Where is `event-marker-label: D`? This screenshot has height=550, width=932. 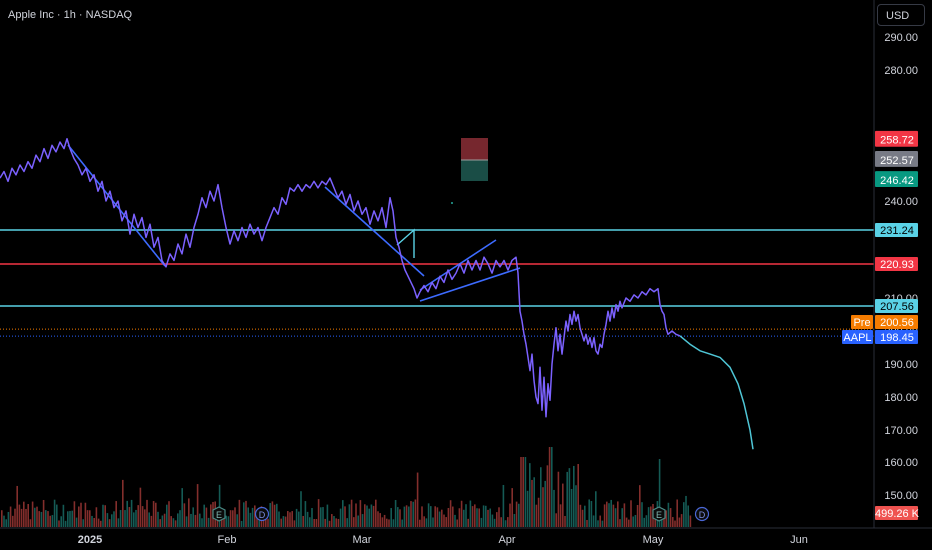 event-marker-label: D is located at coordinates (262, 515).